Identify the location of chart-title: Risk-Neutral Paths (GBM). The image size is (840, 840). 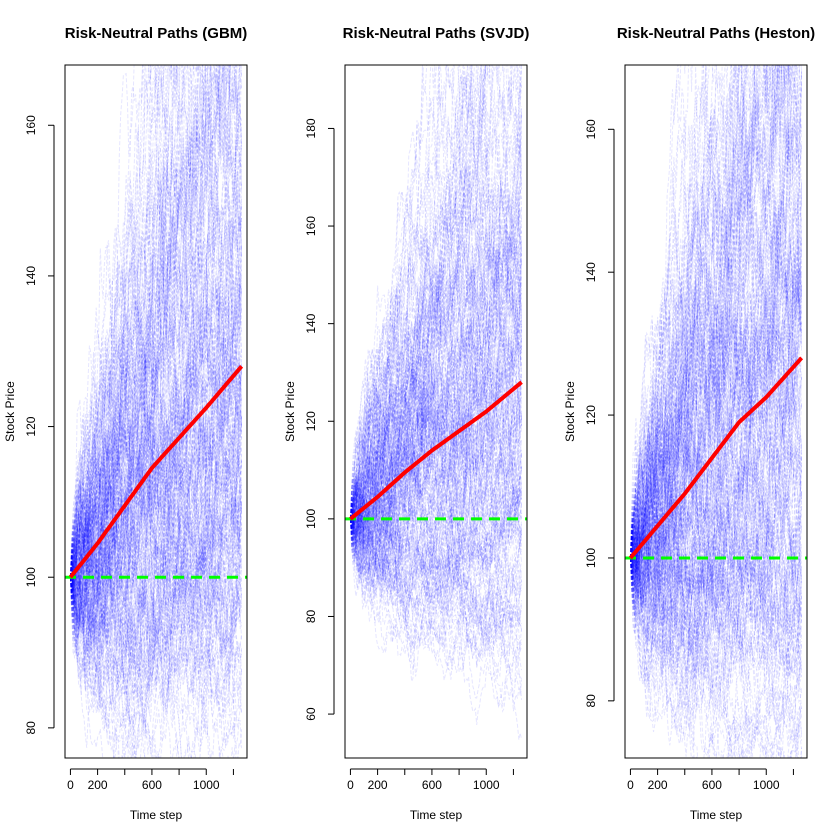
(156, 33).